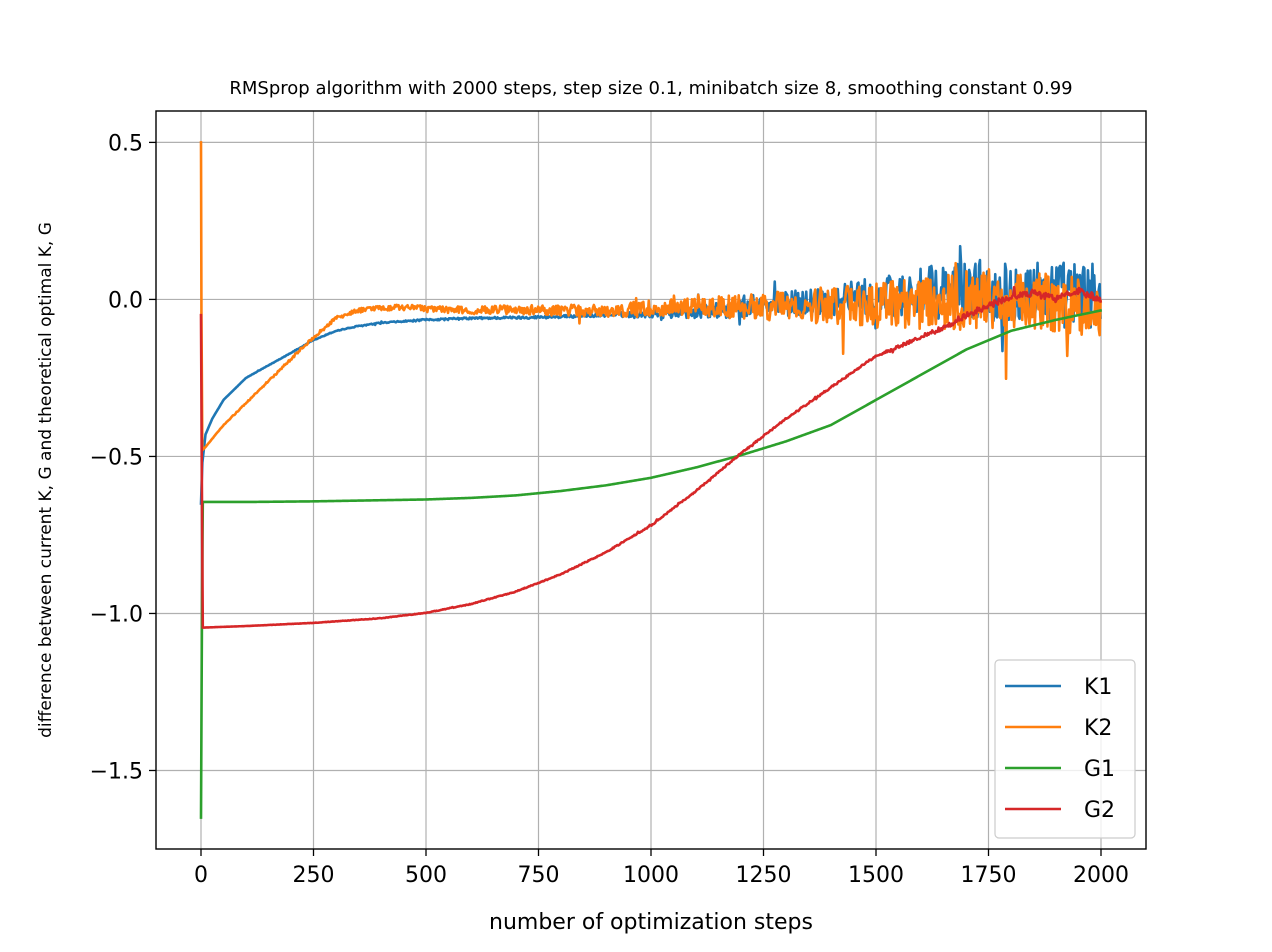 This screenshot has width=1272, height=952. Describe the element at coordinates (116, 771) in the screenshot. I see `y-tick-label: −1.5` at that location.